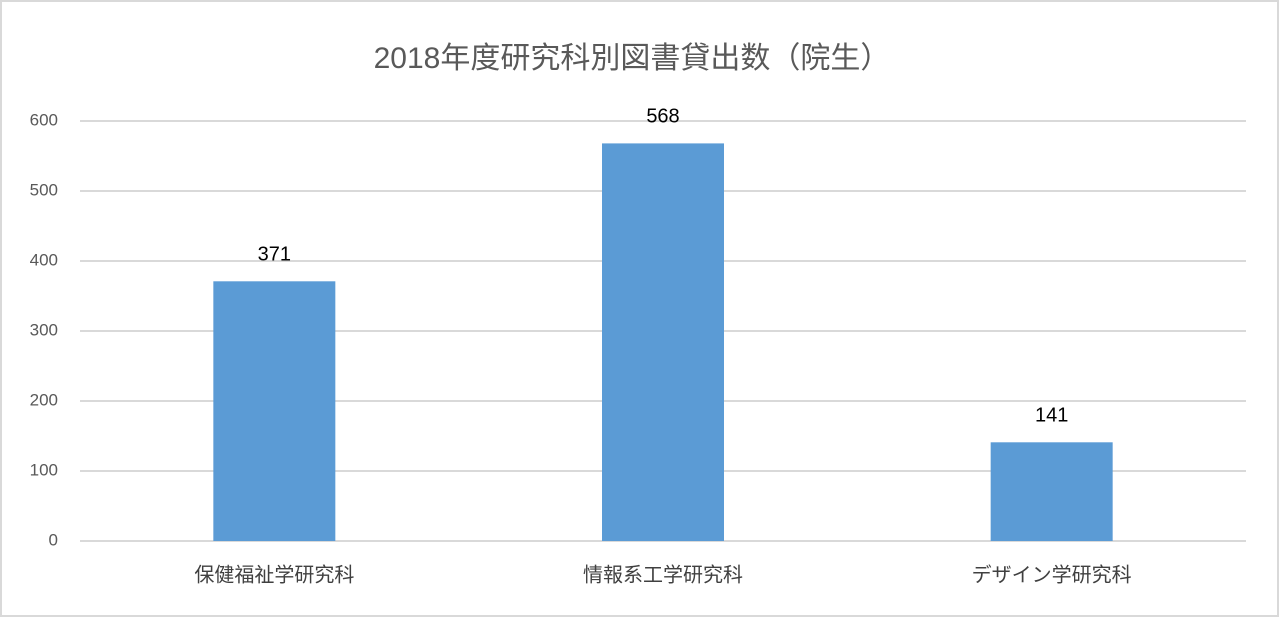 This screenshot has height=618, width=1280. Describe the element at coordinates (53, 539) in the screenshot. I see `y-tick-label: 0` at that location.